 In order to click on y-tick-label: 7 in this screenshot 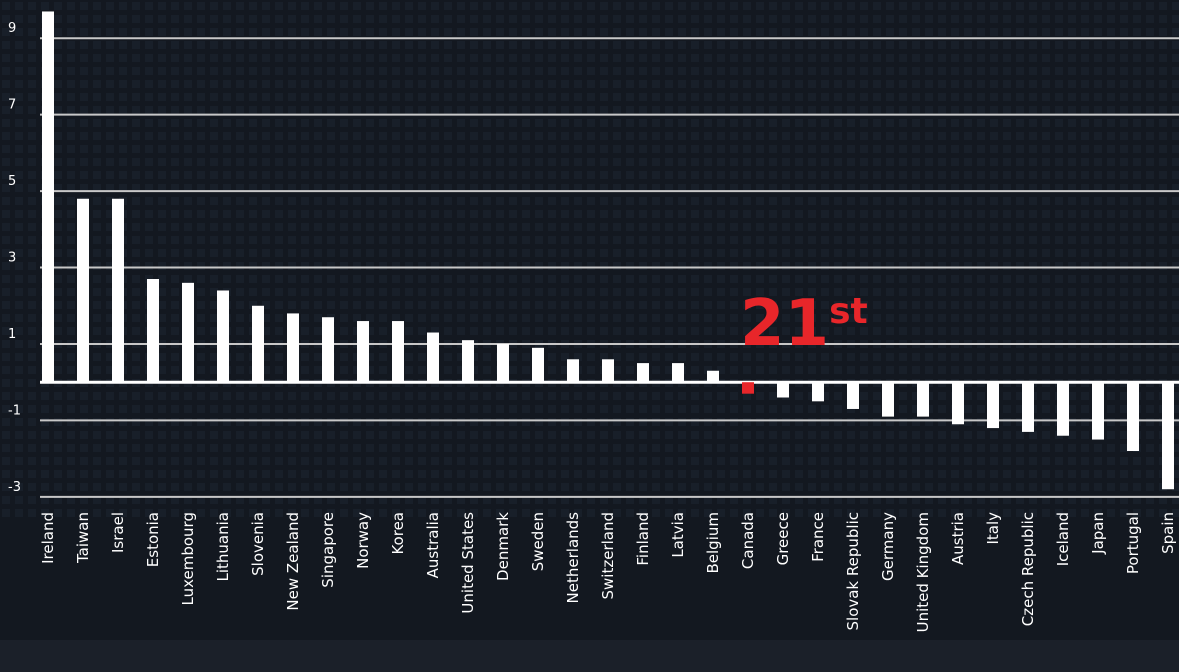, I will do `click(12, 105)`.